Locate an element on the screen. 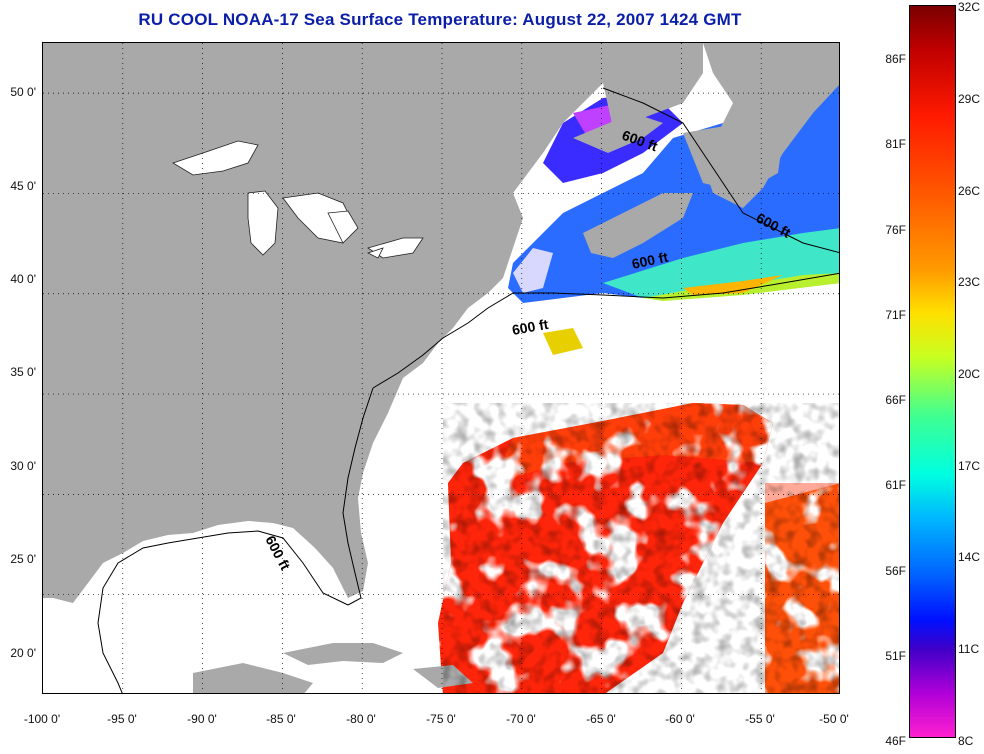 The width and height of the screenshot is (984, 754). colorbar-f-label: 71F is located at coordinates (895, 315).